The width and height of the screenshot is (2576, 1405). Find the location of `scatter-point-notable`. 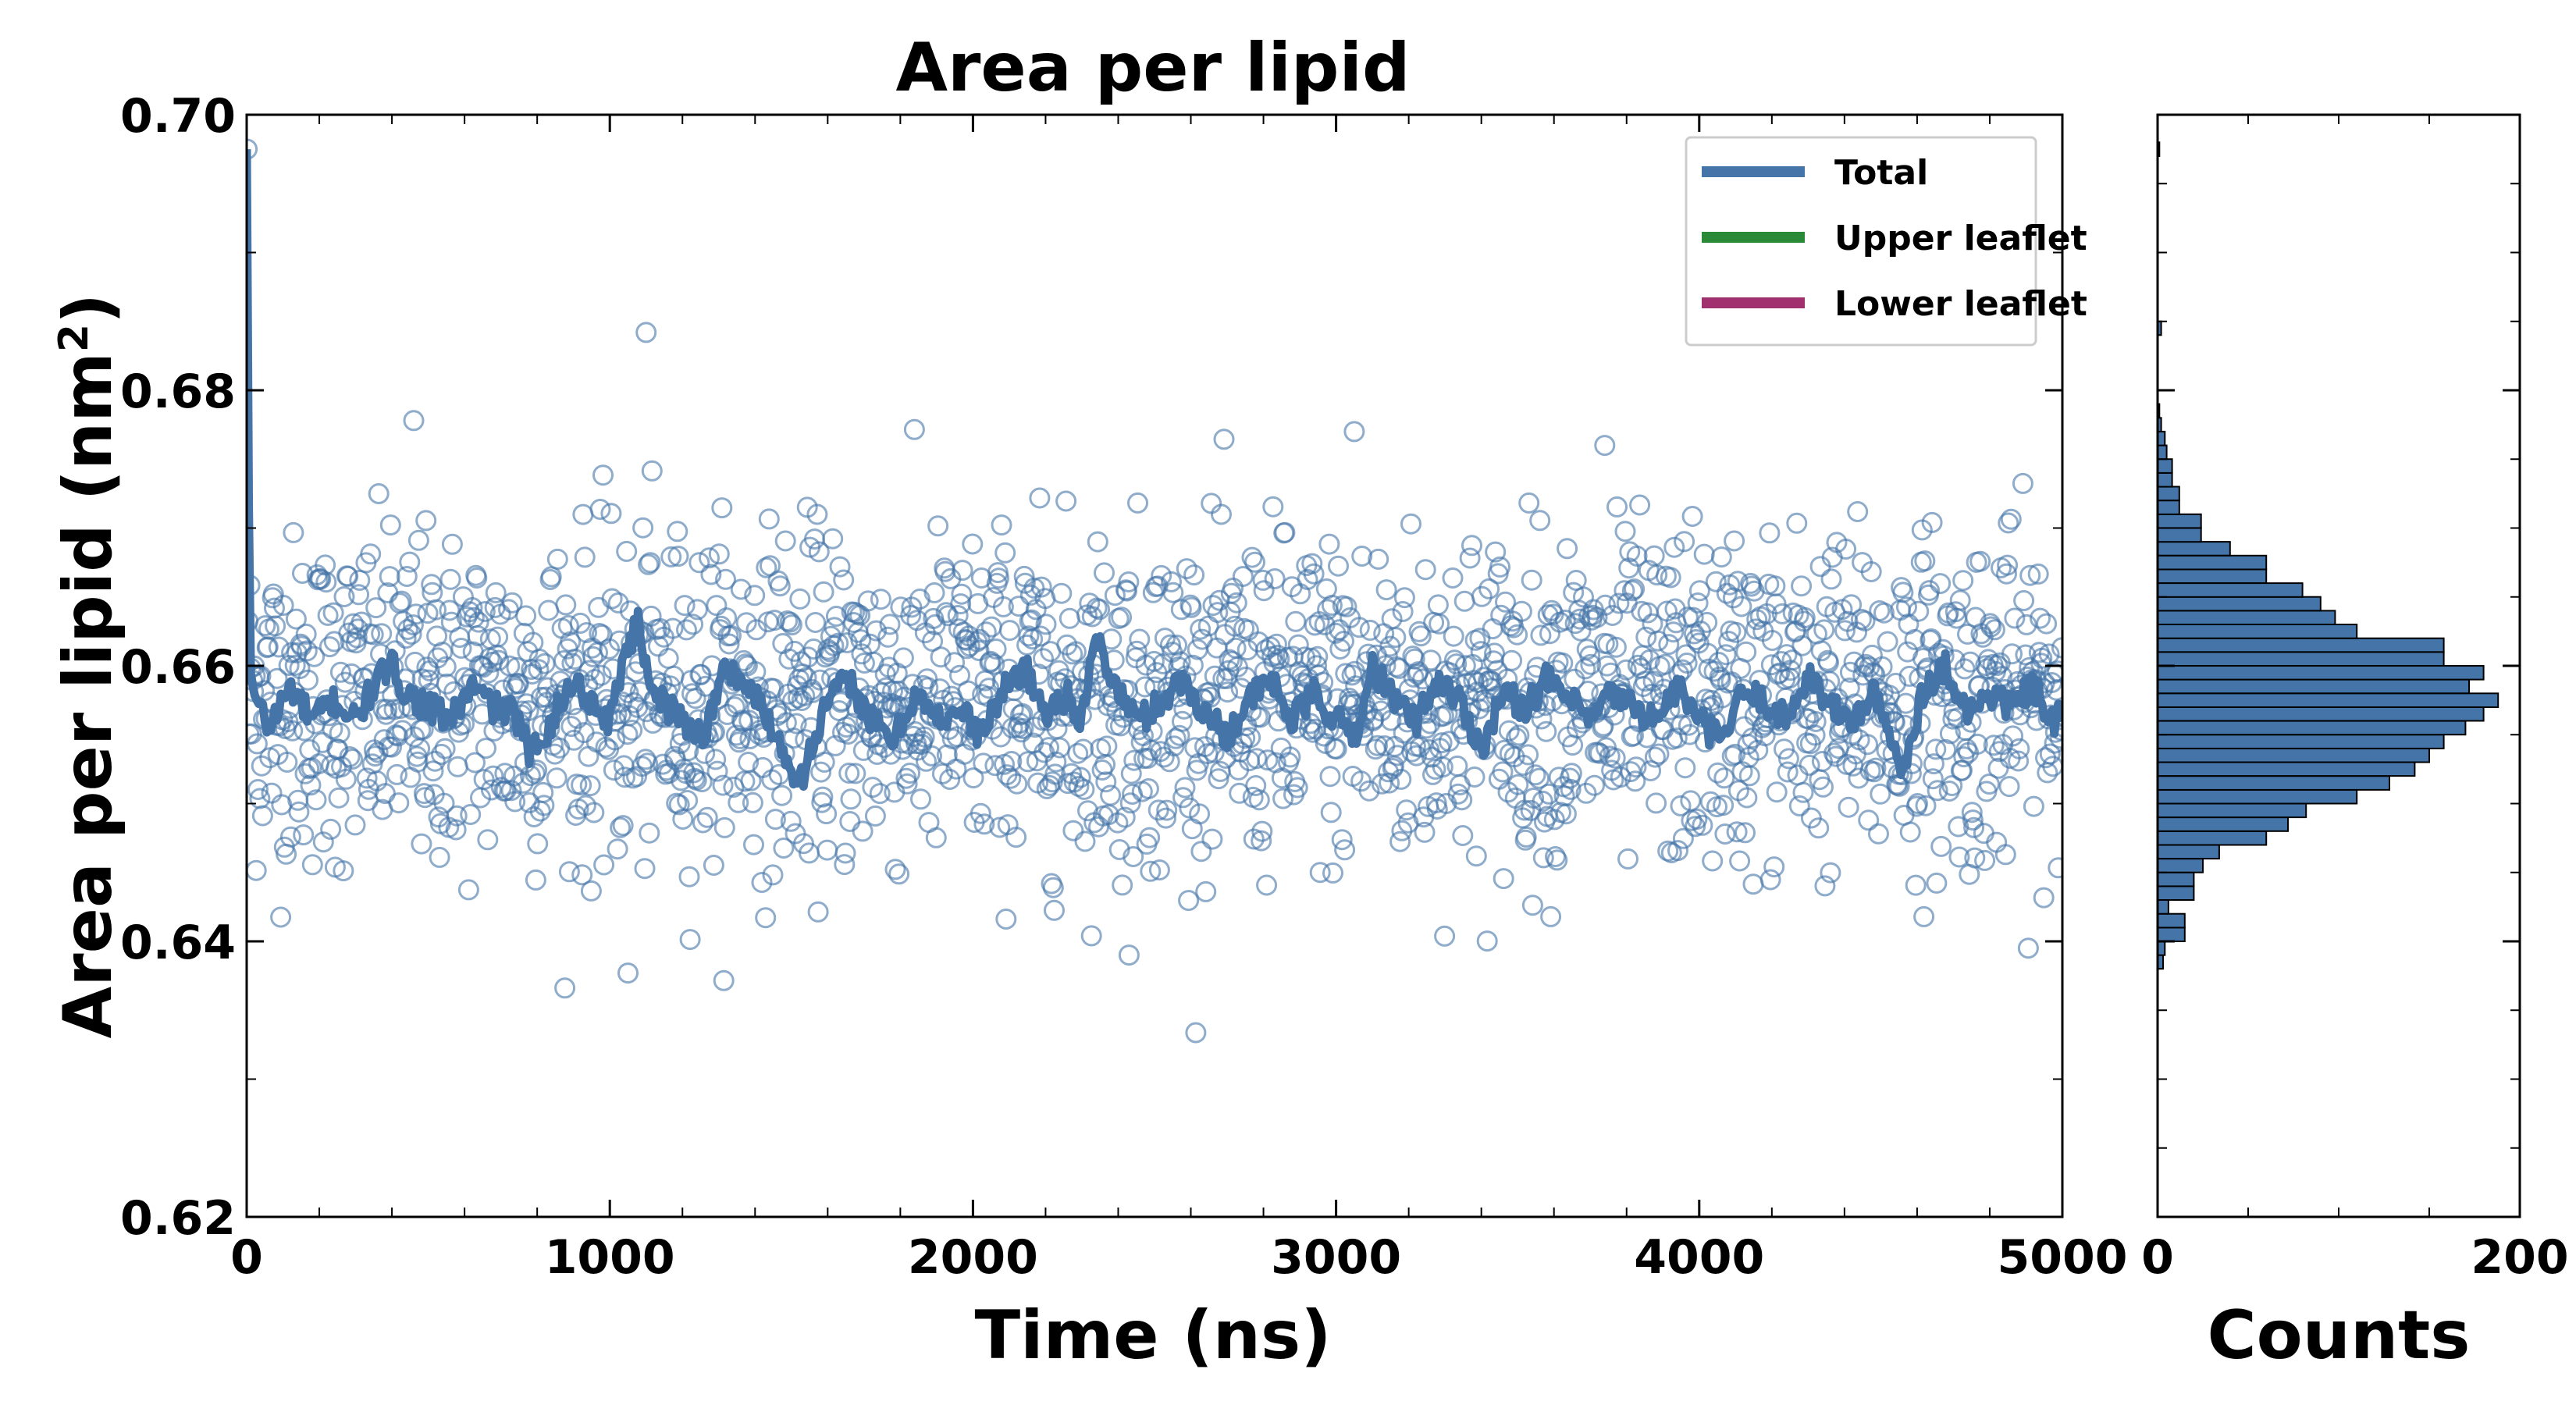

scatter-point-notable is located at coordinates (1129, 955).